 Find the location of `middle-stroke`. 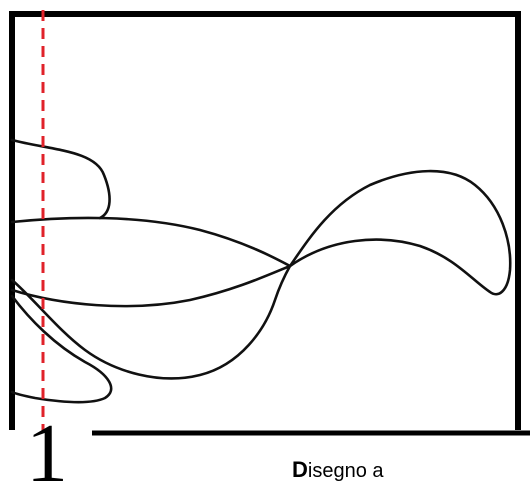

middle-stroke is located at coordinates (151, 286).